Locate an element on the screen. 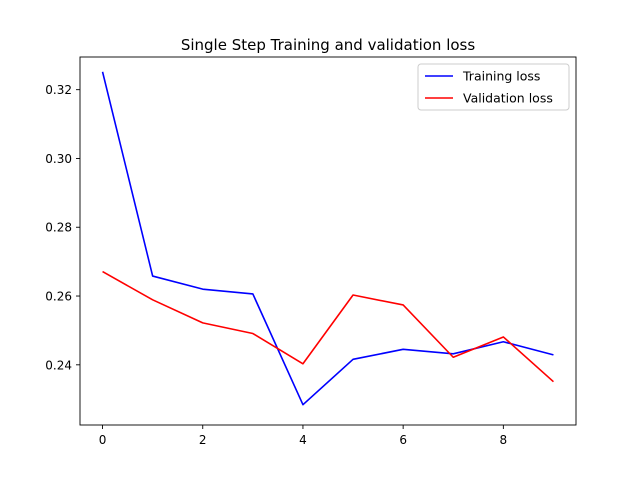  chart-title: Single Step Training and validation loss is located at coordinates (328, 45).